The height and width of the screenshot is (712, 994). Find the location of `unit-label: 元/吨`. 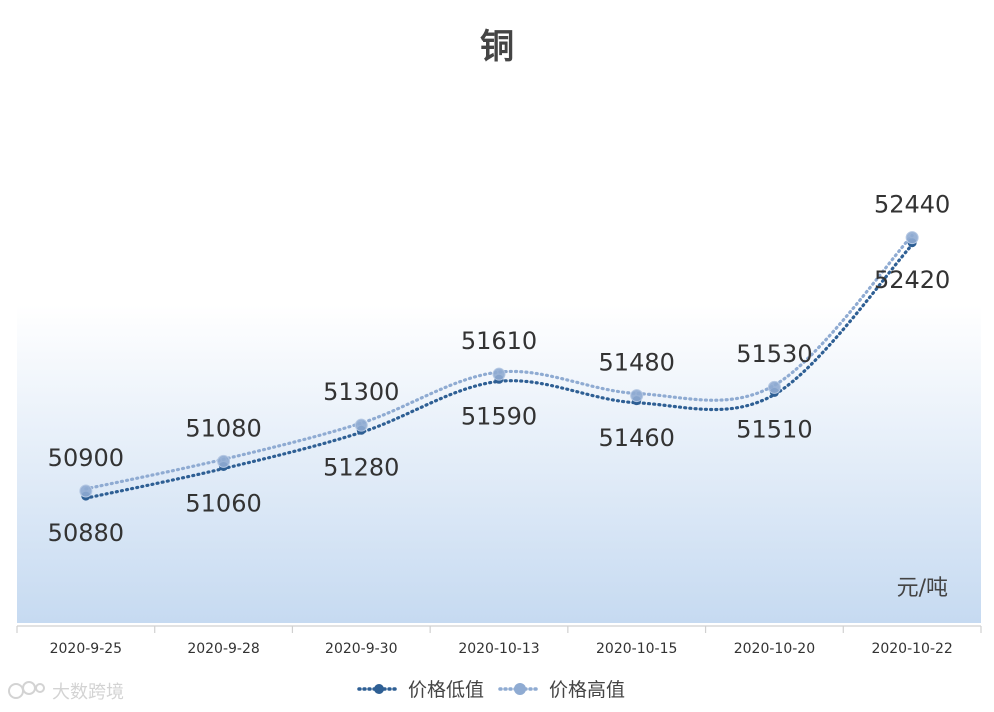

unit-label: 元/吨 is located at coordinates (922, 588).